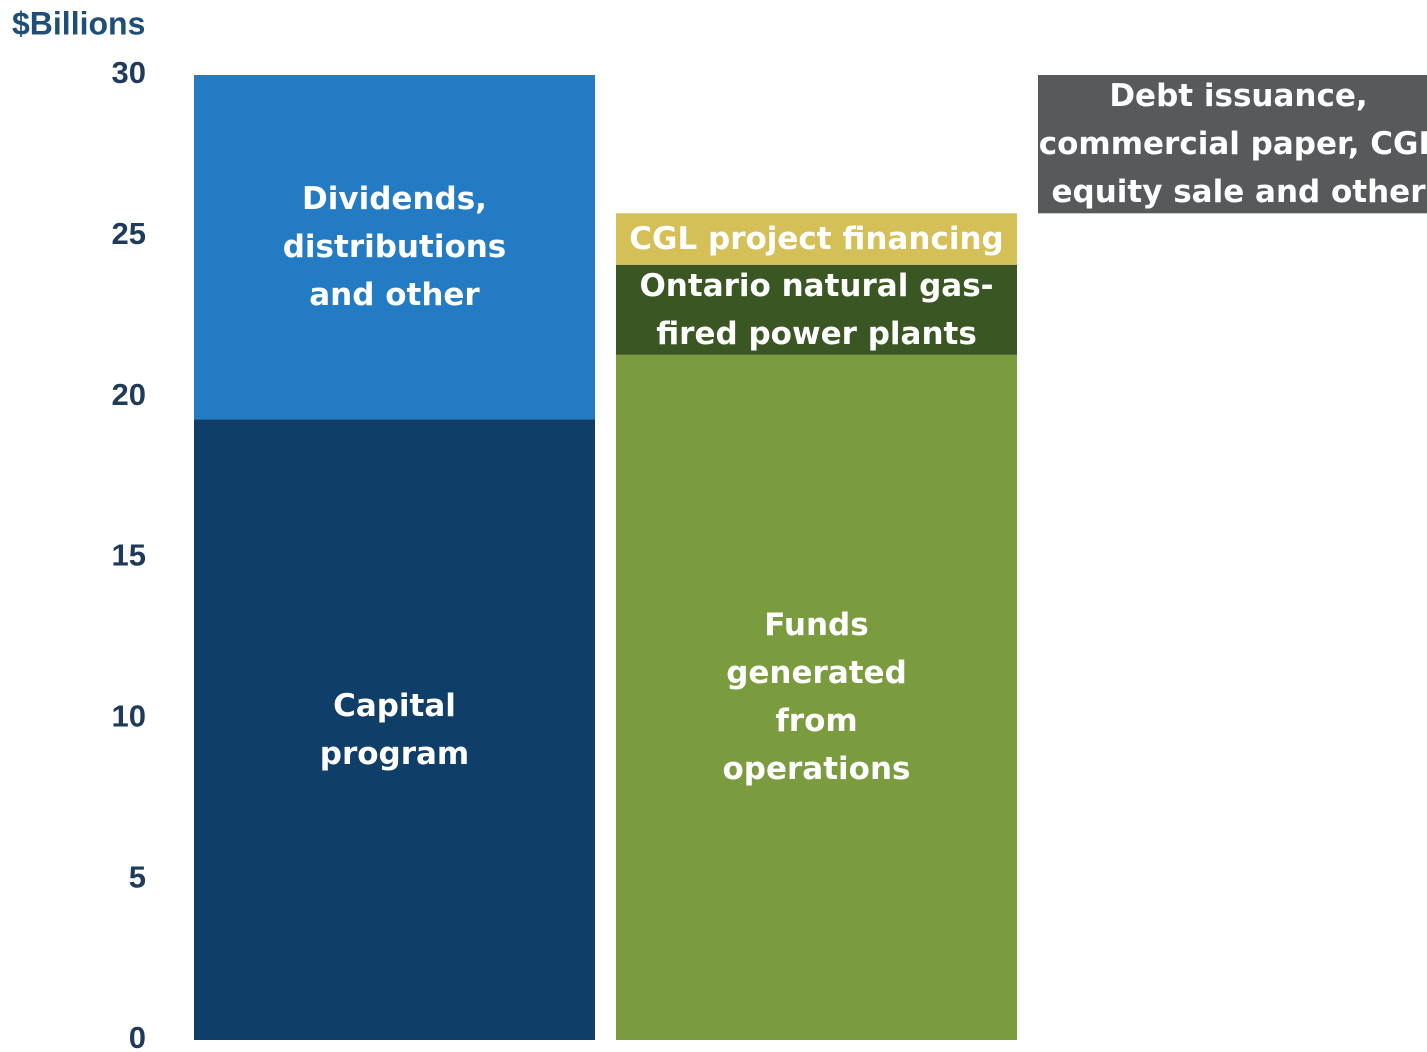 This screenshot has width=1427, height=1052. I want to click on segment-label-box: Dividends, distributions and other, so click(394, 247).